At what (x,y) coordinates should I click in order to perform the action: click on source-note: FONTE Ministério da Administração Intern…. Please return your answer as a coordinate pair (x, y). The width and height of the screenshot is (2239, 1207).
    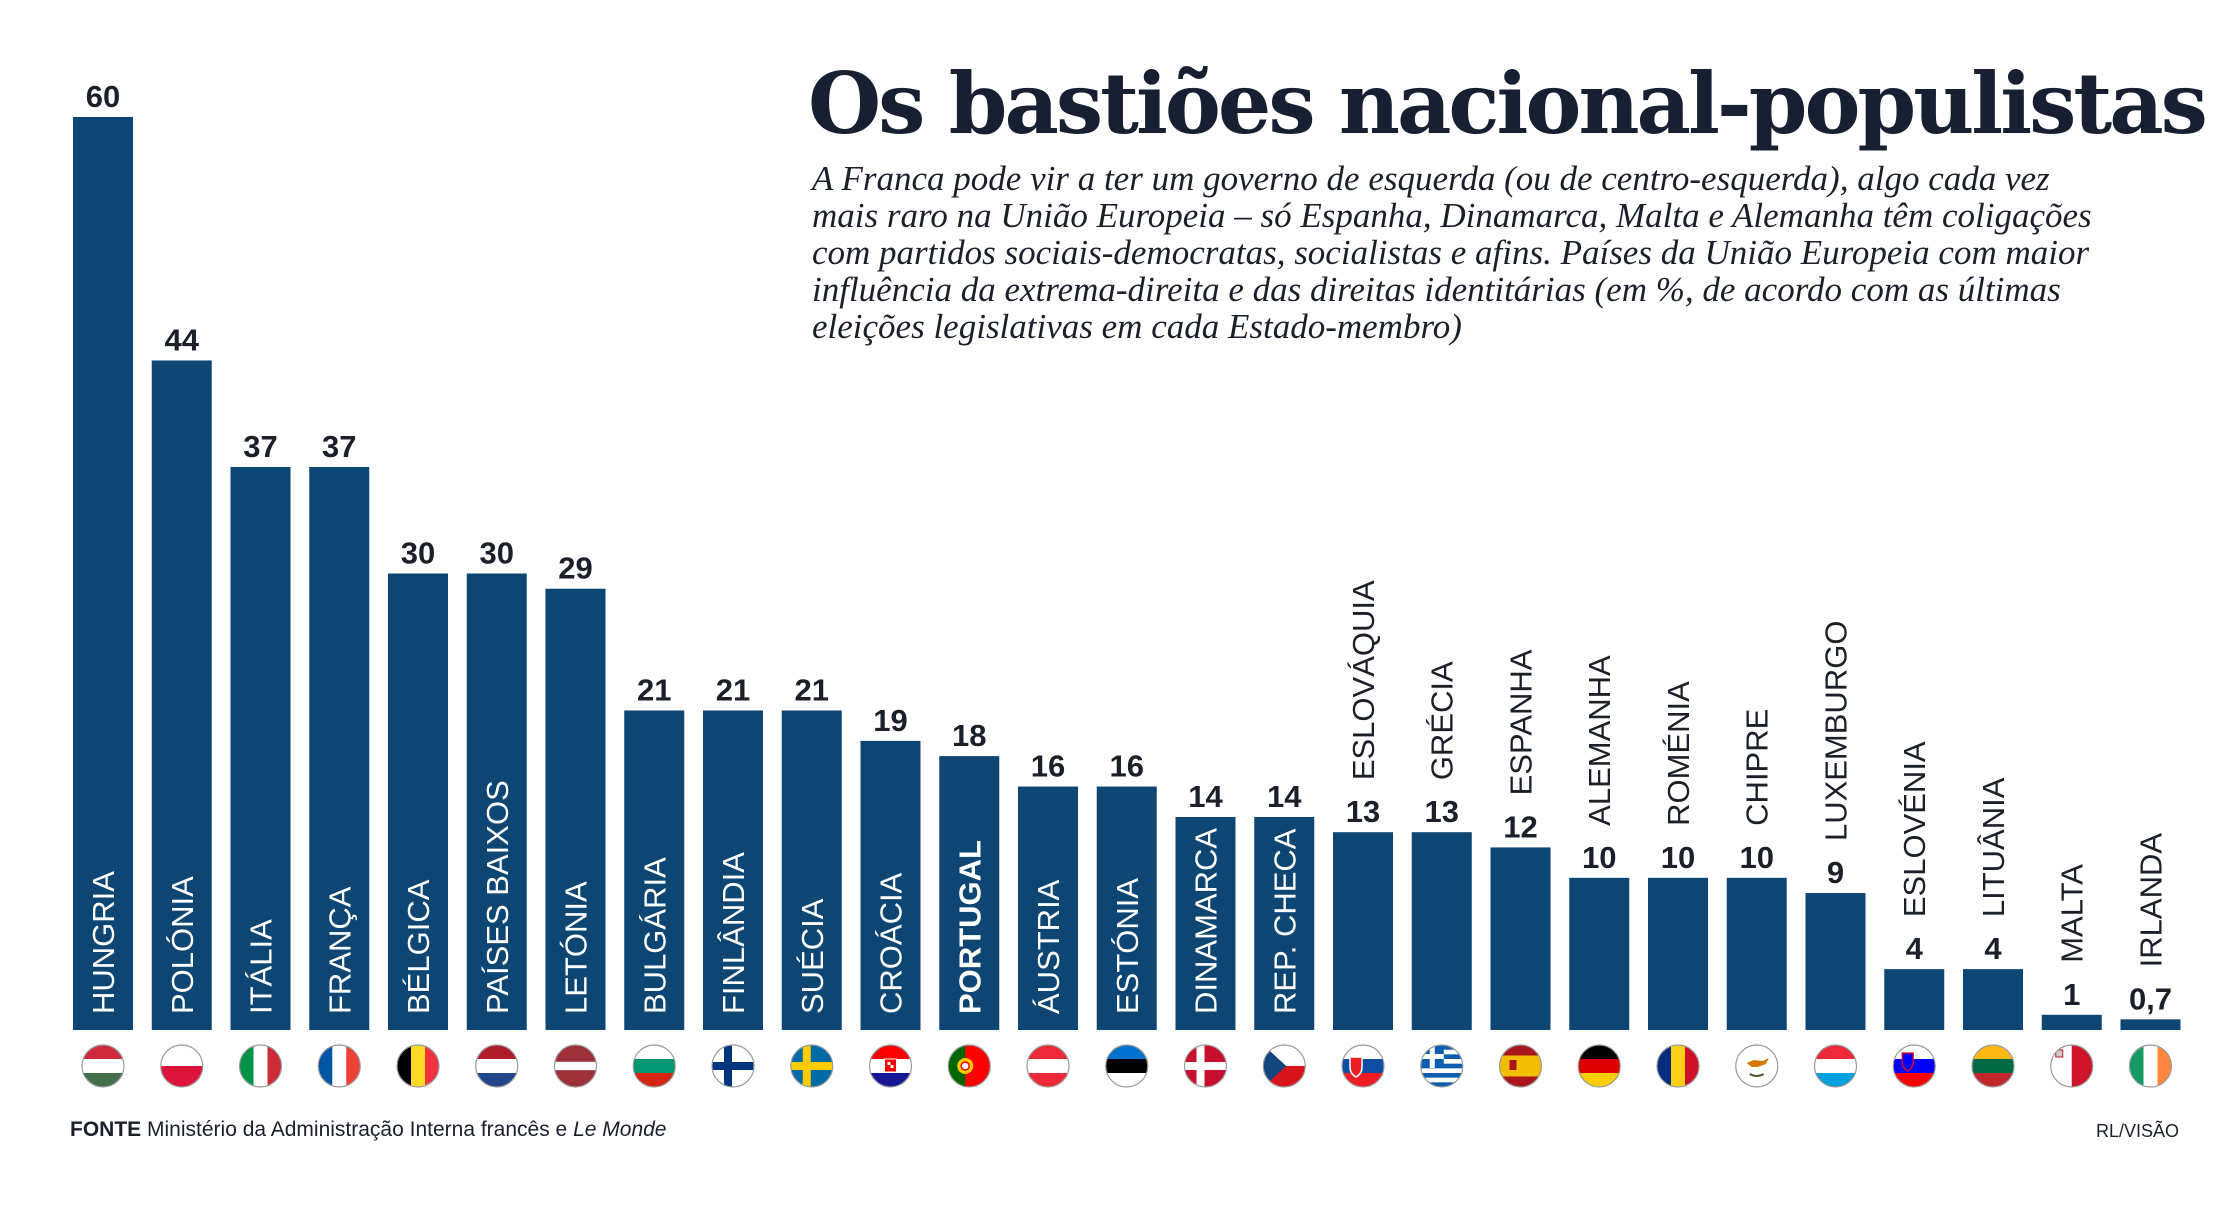
    Looking at the image, I should click on (368, 1130).